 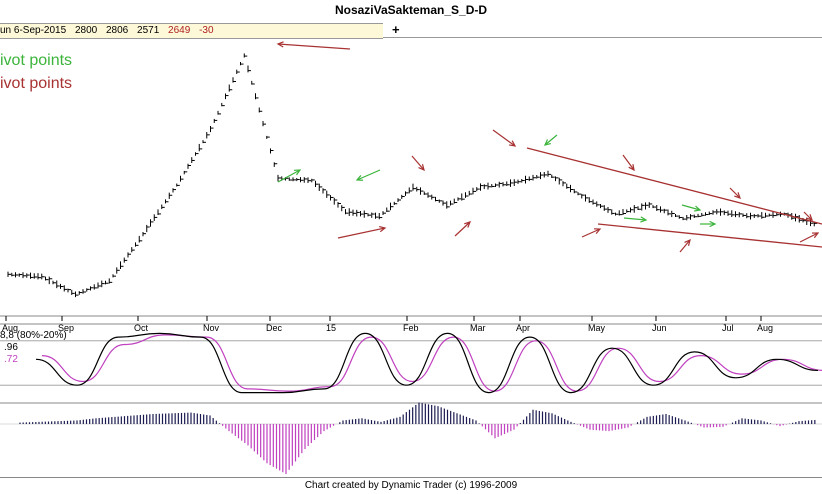 I want to click on x-tick-label: Jul, so click(x=728, y=328).